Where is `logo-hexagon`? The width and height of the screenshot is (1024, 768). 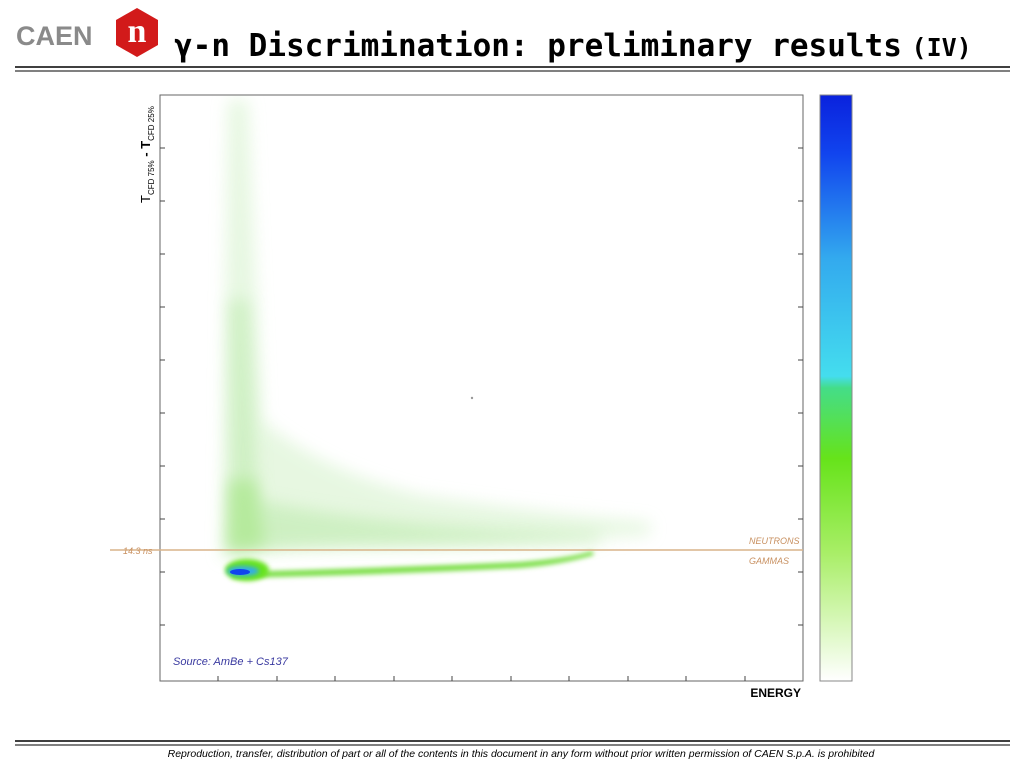
logo-hexagon is located at coordinates (137, 32).